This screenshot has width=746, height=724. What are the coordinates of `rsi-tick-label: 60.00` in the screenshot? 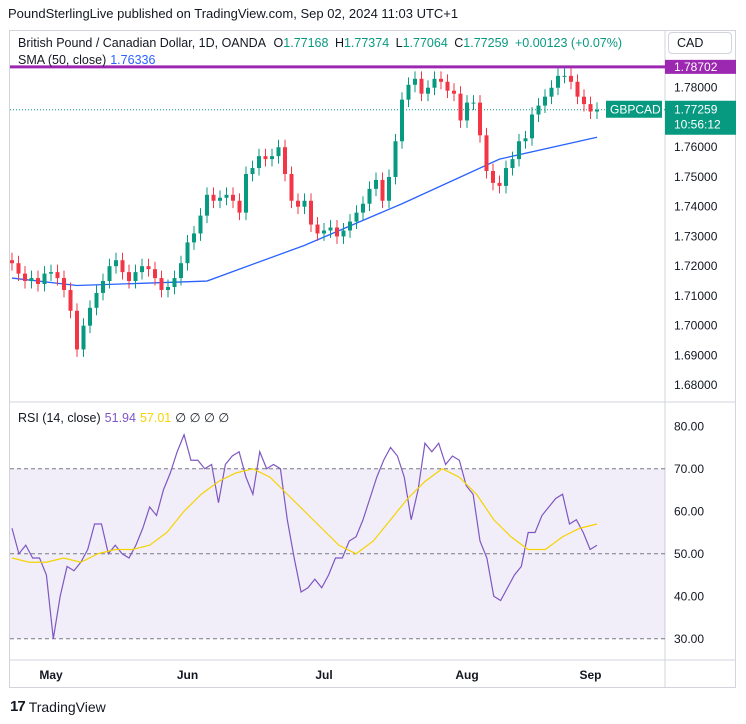 It's located at (689, 511).